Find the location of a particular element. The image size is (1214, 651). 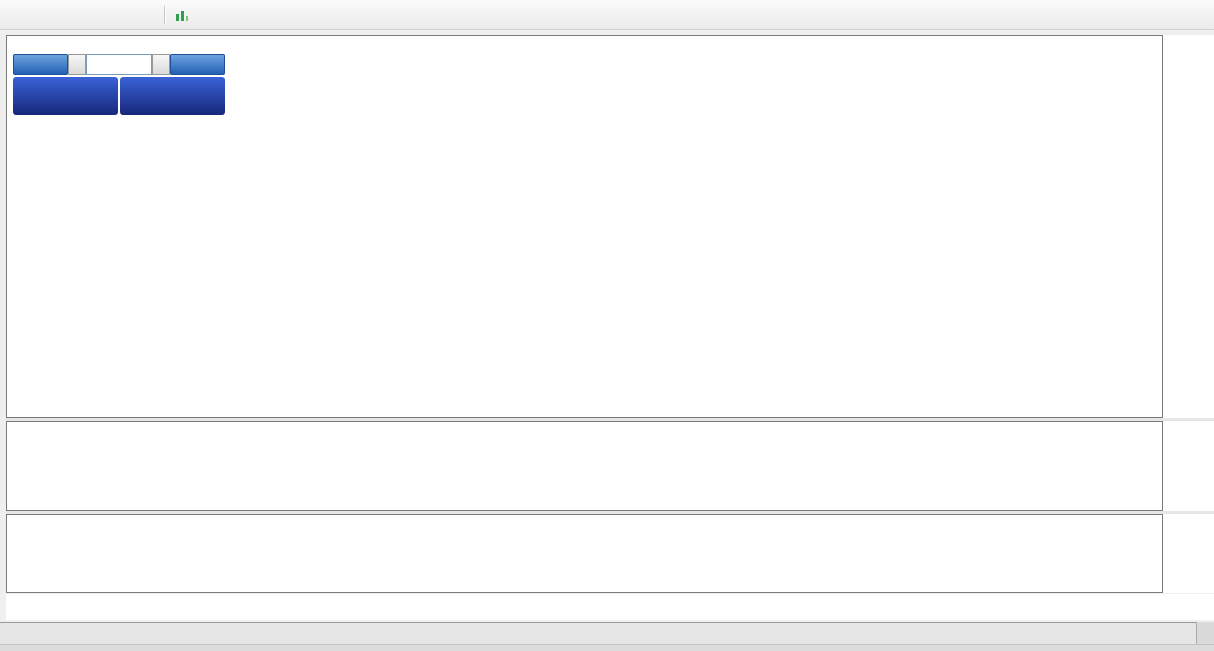

rsi-panel is located at coordinates (584, 553).